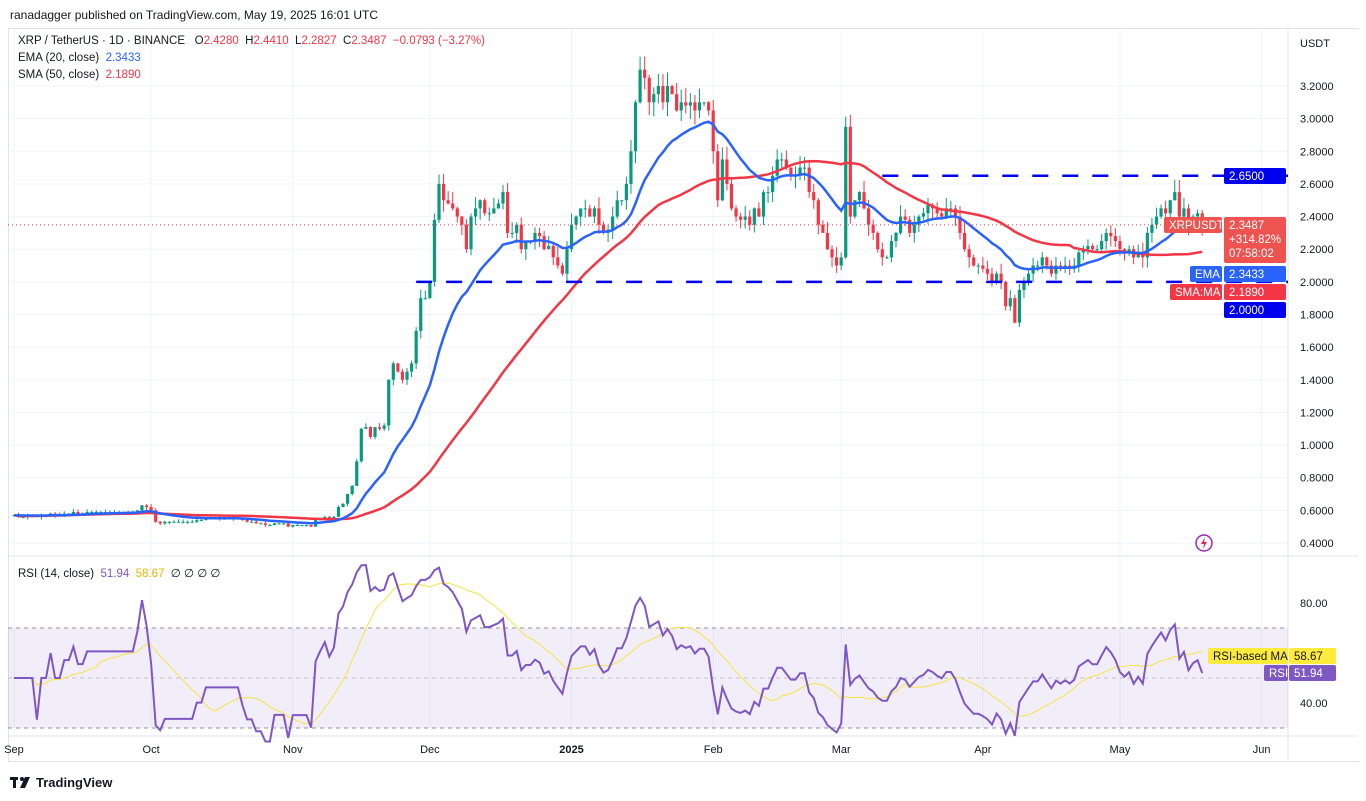 This screenshot has width=1366, height=801. Describe the element at coordinates (1317, 479) in the screenshot. I see `price-tick-label: 0.8000` at that location.